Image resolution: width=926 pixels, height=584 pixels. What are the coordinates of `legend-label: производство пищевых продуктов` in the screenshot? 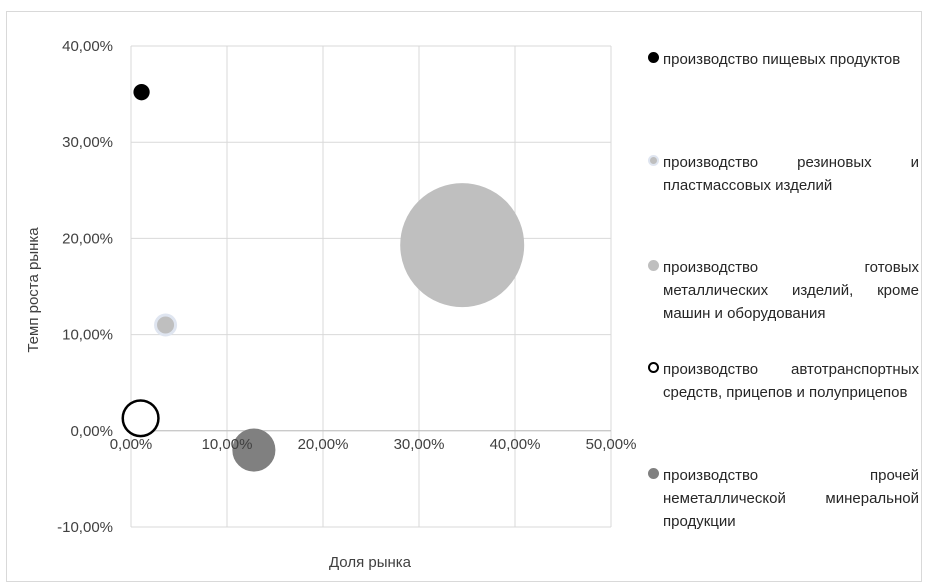 It's located at (782, 59).